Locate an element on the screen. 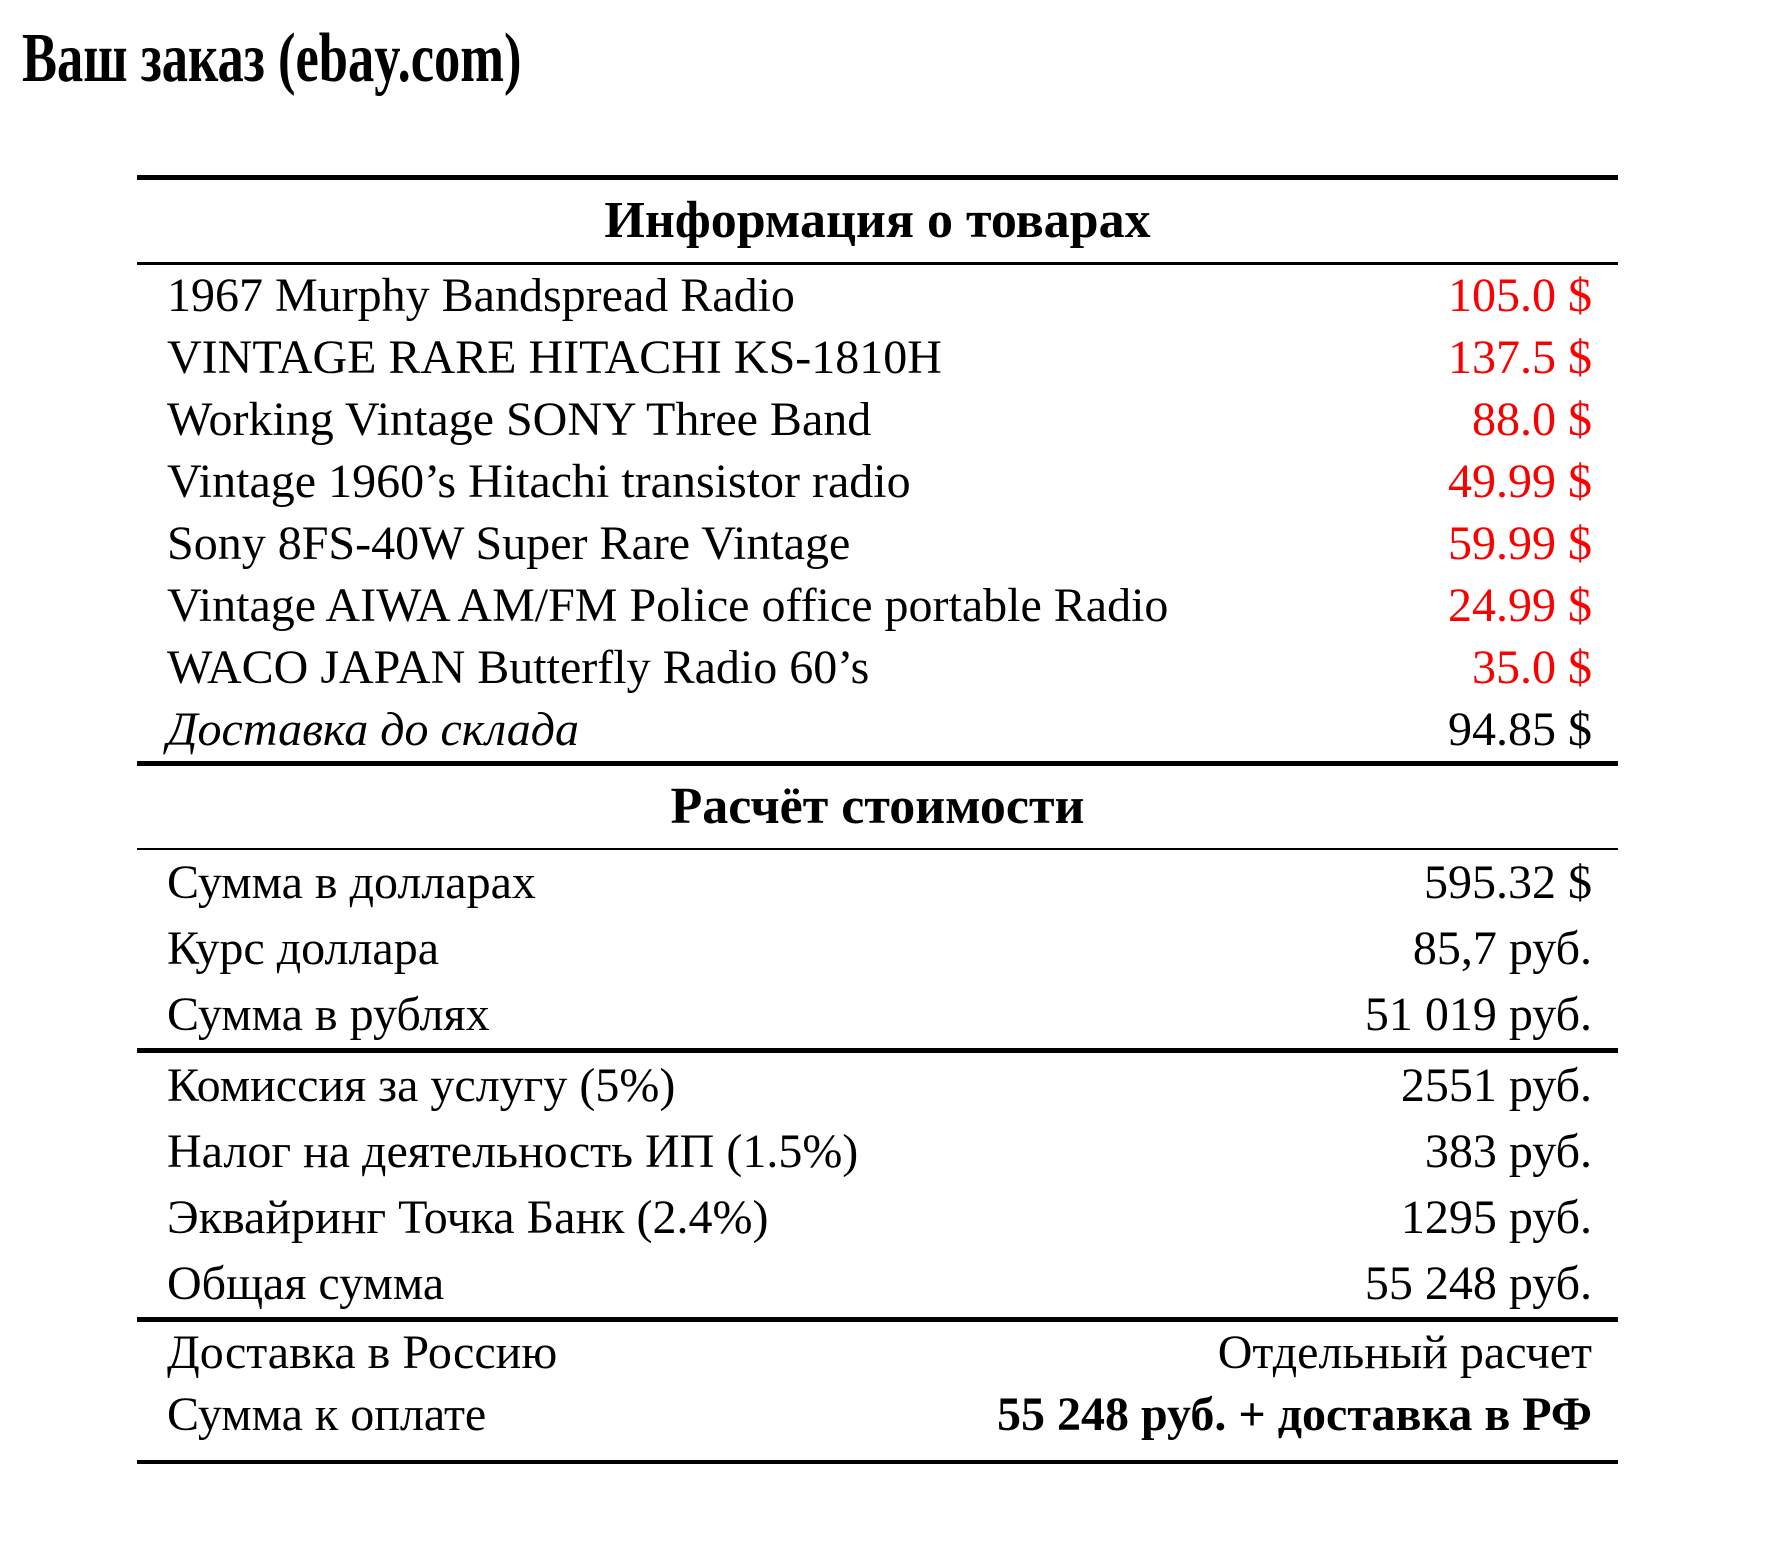  product-row: WACO JAPAN Butterfly Radio 60’s 35.0 $ is located at coordinates (877, 668).